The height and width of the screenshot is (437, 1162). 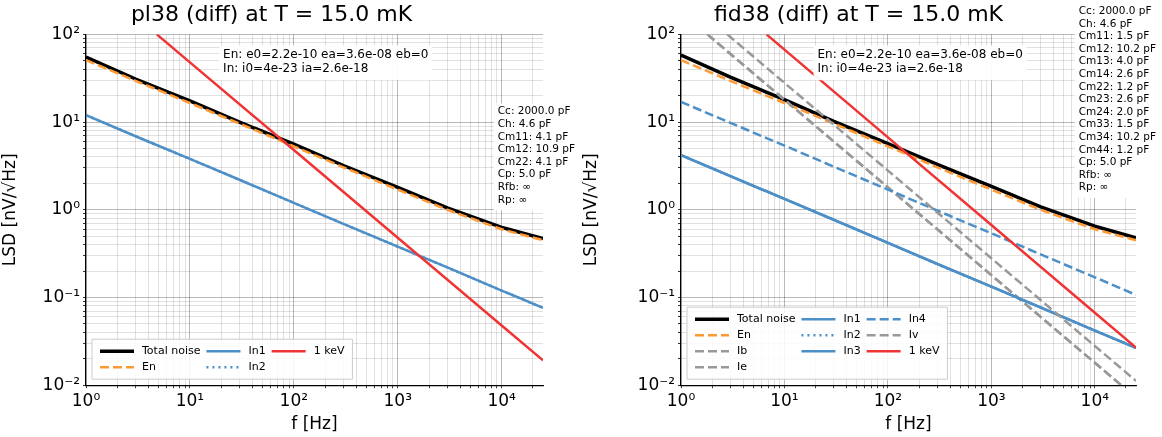 What do you see at coordinates (859, 13) in the screenshot?
I see `chart-title: fid38 (diff) at T = 15.0 mK` at bounding box center [859, 13].